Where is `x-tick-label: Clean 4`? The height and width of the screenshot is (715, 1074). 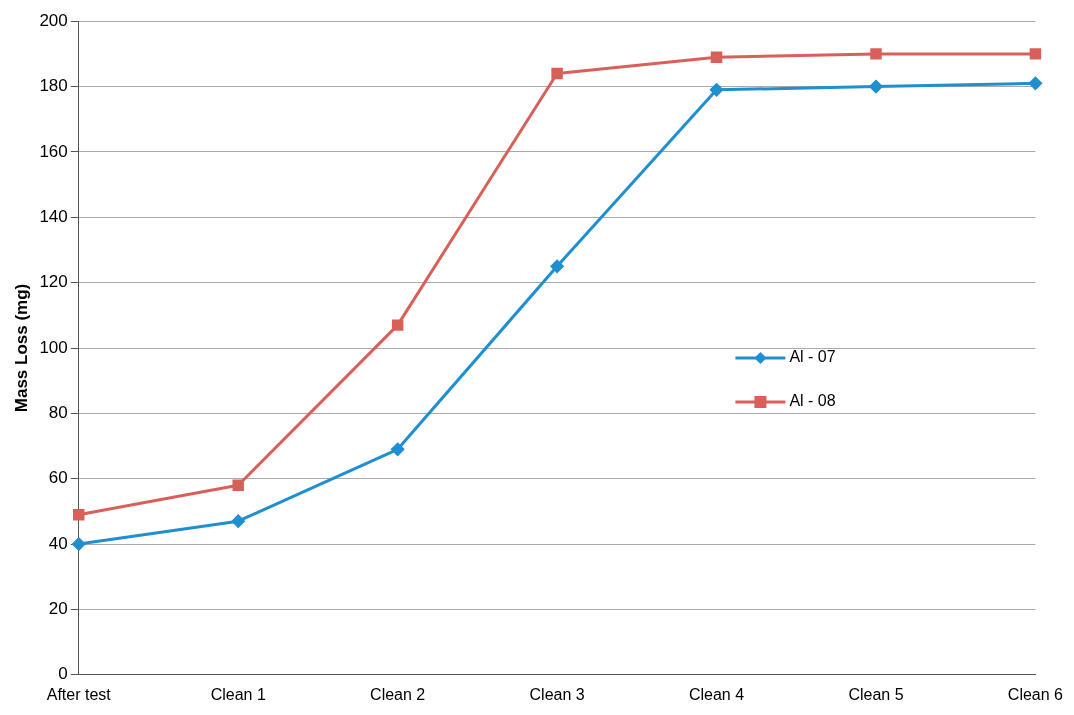 x-tick-label: Clean 4 is located at coordinates (716, 694).